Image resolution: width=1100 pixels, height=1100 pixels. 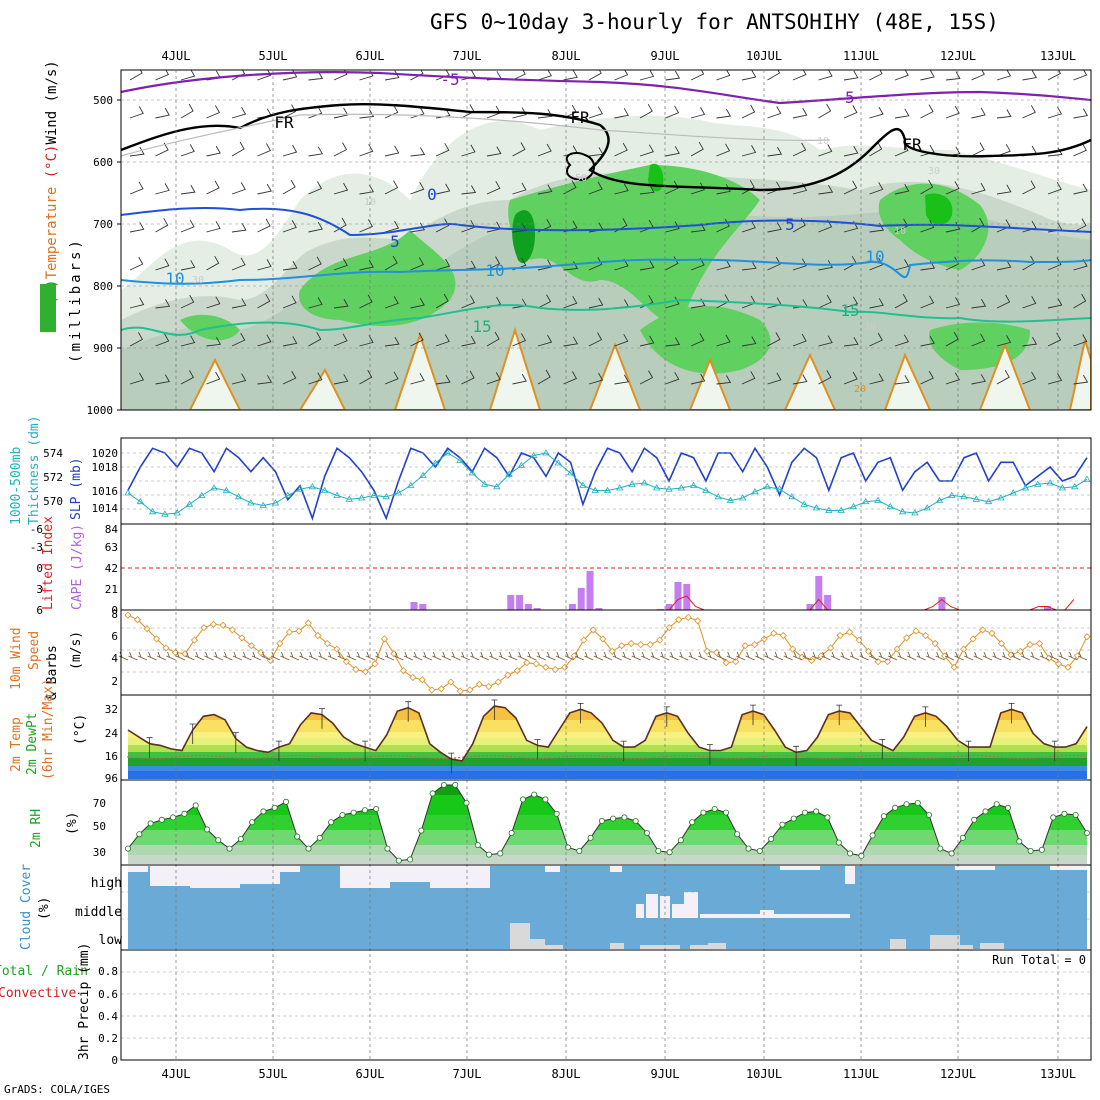 I want to click on rh-yunit: (%), so click(x=72, y=823).